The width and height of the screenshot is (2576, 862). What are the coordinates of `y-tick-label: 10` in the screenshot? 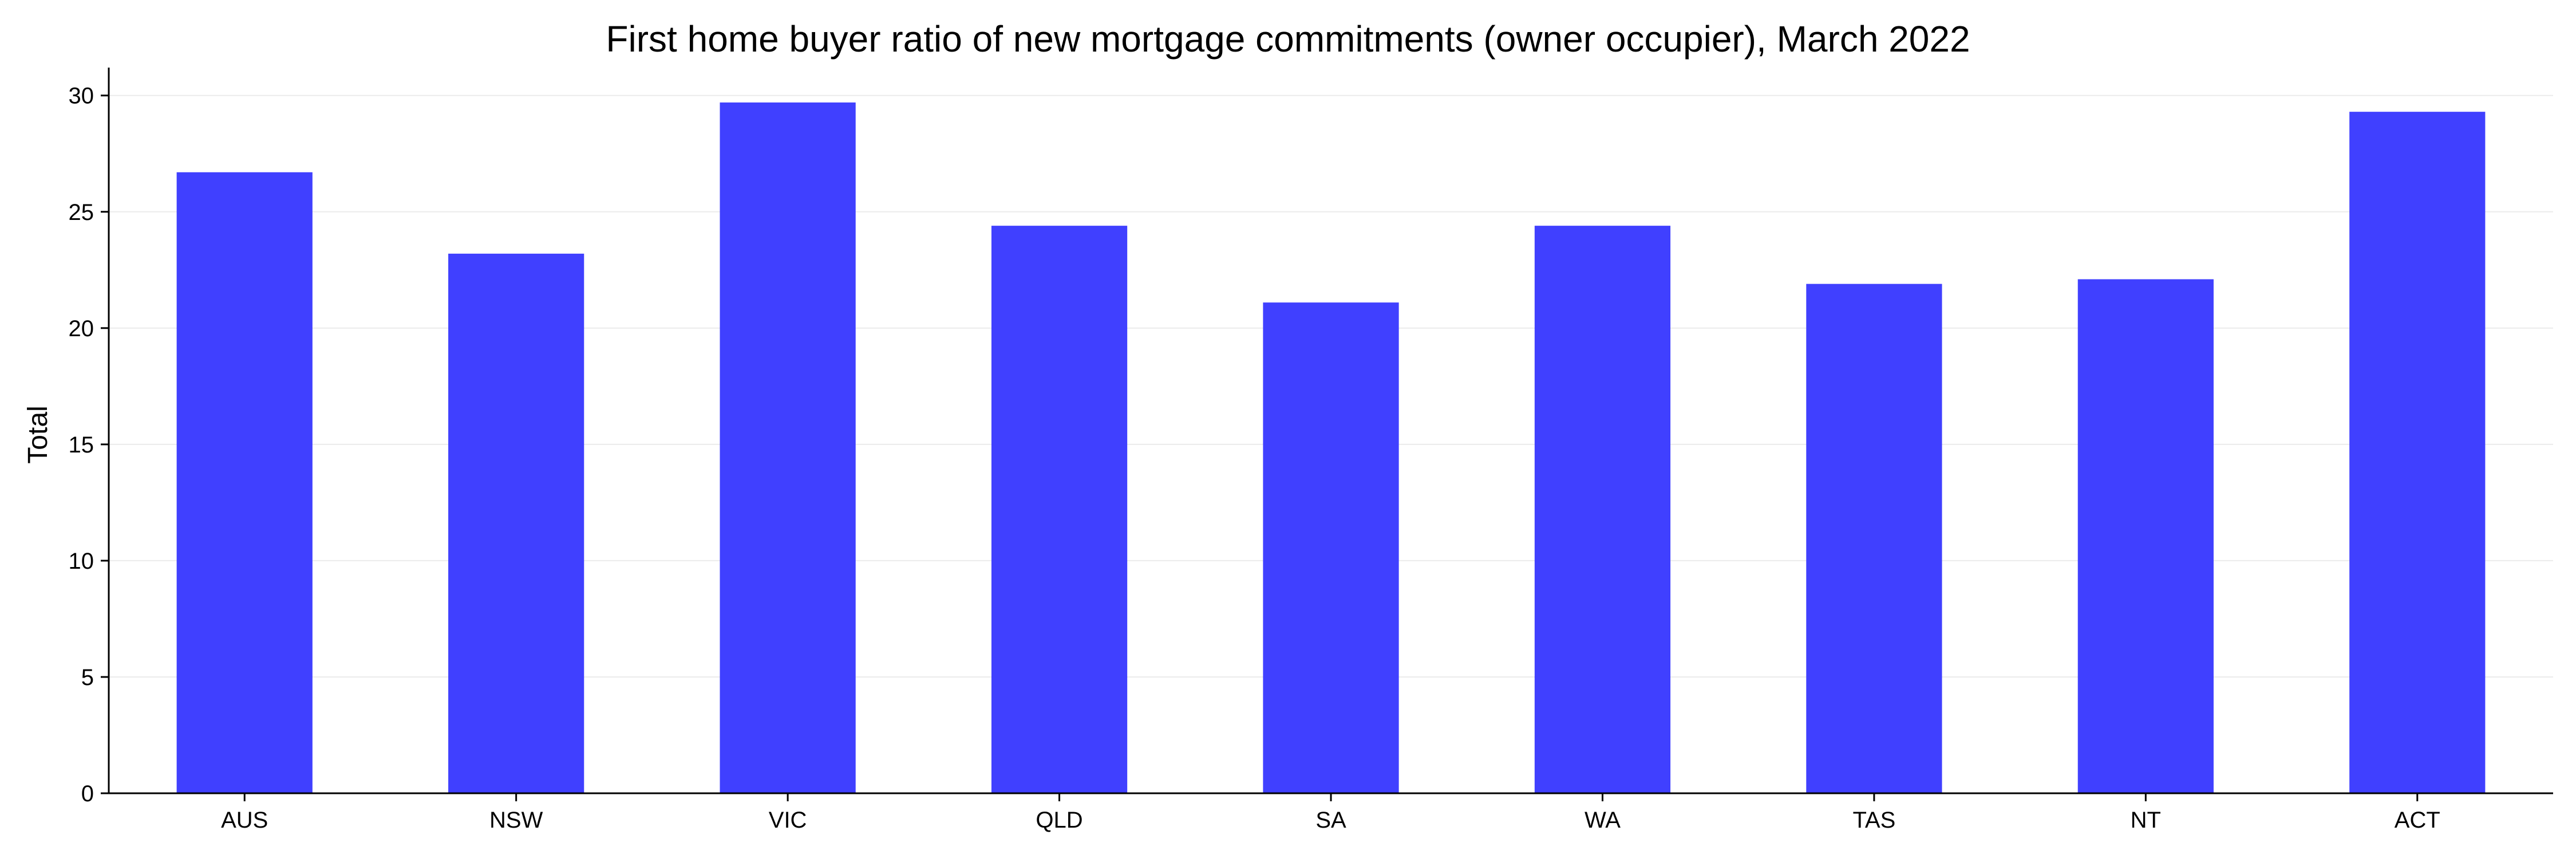 It's located at (81, 561).